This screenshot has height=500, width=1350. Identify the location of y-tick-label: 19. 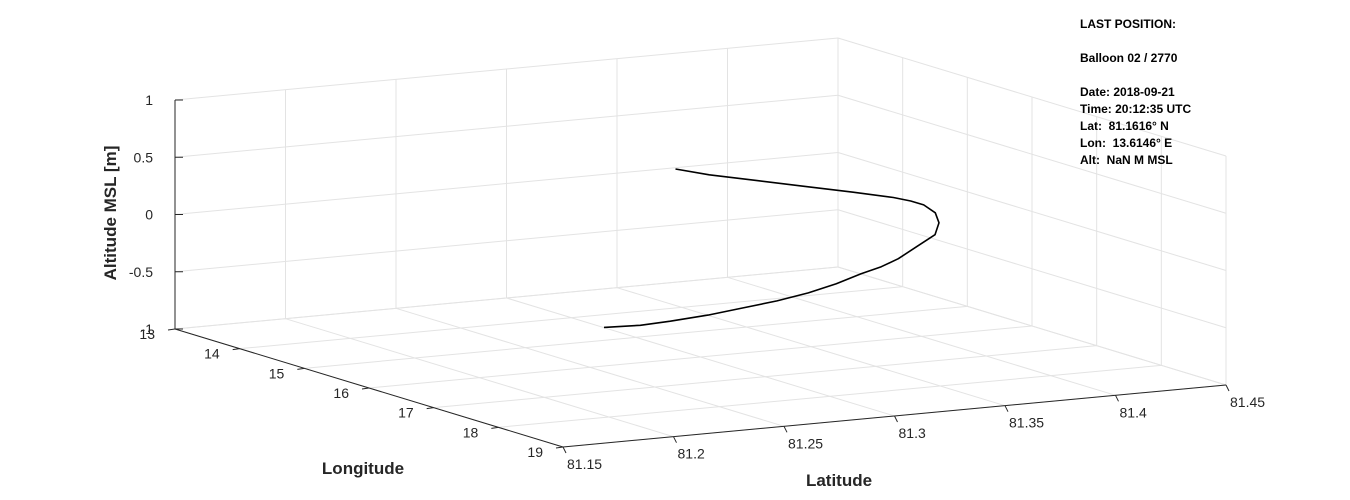
(535, 452).